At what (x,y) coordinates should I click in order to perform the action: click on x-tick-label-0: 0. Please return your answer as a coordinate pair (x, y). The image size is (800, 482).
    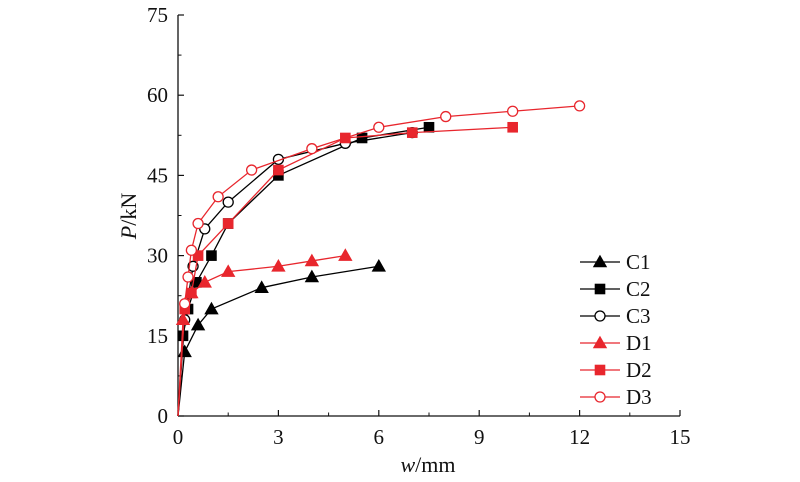
    Looking at the image, I should click on (178, 437).